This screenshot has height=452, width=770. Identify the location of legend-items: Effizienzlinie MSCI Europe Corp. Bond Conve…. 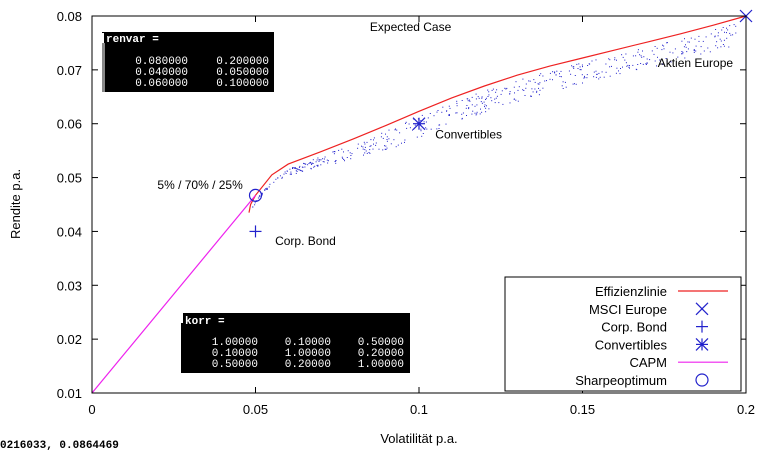
(651, 336).